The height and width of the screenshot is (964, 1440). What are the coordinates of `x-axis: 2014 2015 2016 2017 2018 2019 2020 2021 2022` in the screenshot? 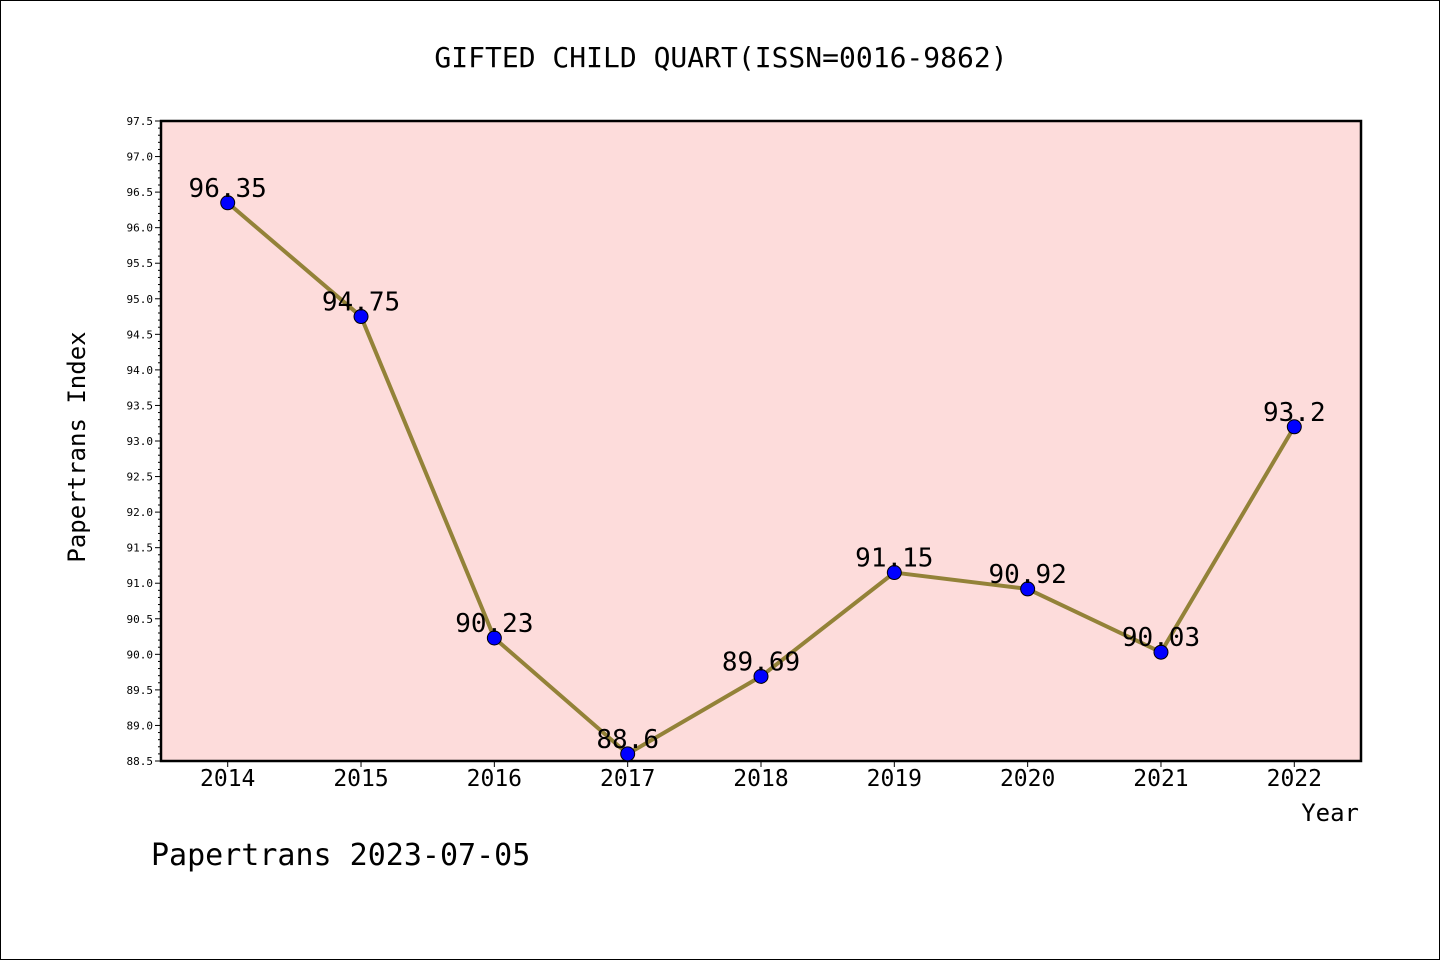 It's located at (761, 776).